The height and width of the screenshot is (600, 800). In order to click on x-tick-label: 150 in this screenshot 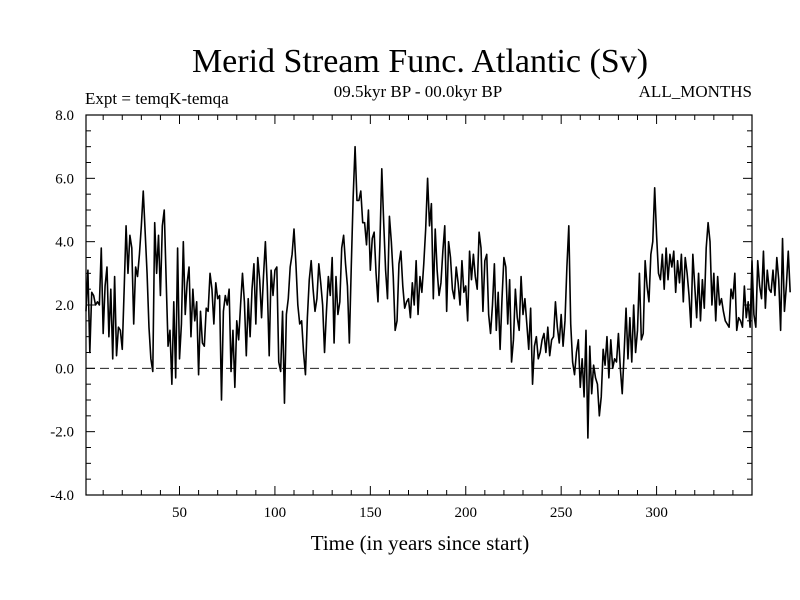, I will do `click(370, 513)`.